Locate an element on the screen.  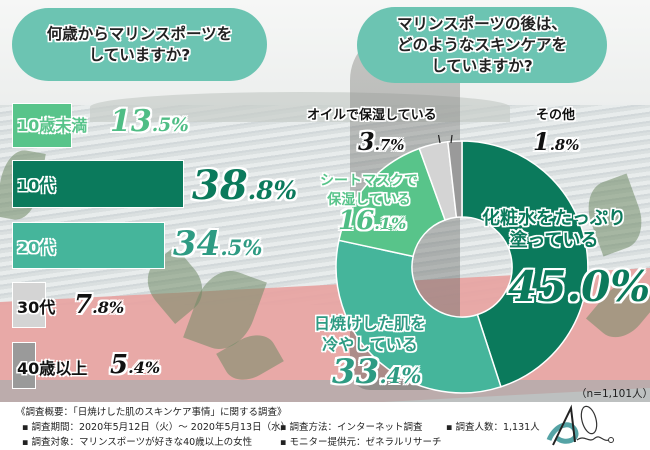
survey-target: ▪ 調査対象：マリンスポーツが好きな40歳以上の女性 is located at coordinates (137, 442).